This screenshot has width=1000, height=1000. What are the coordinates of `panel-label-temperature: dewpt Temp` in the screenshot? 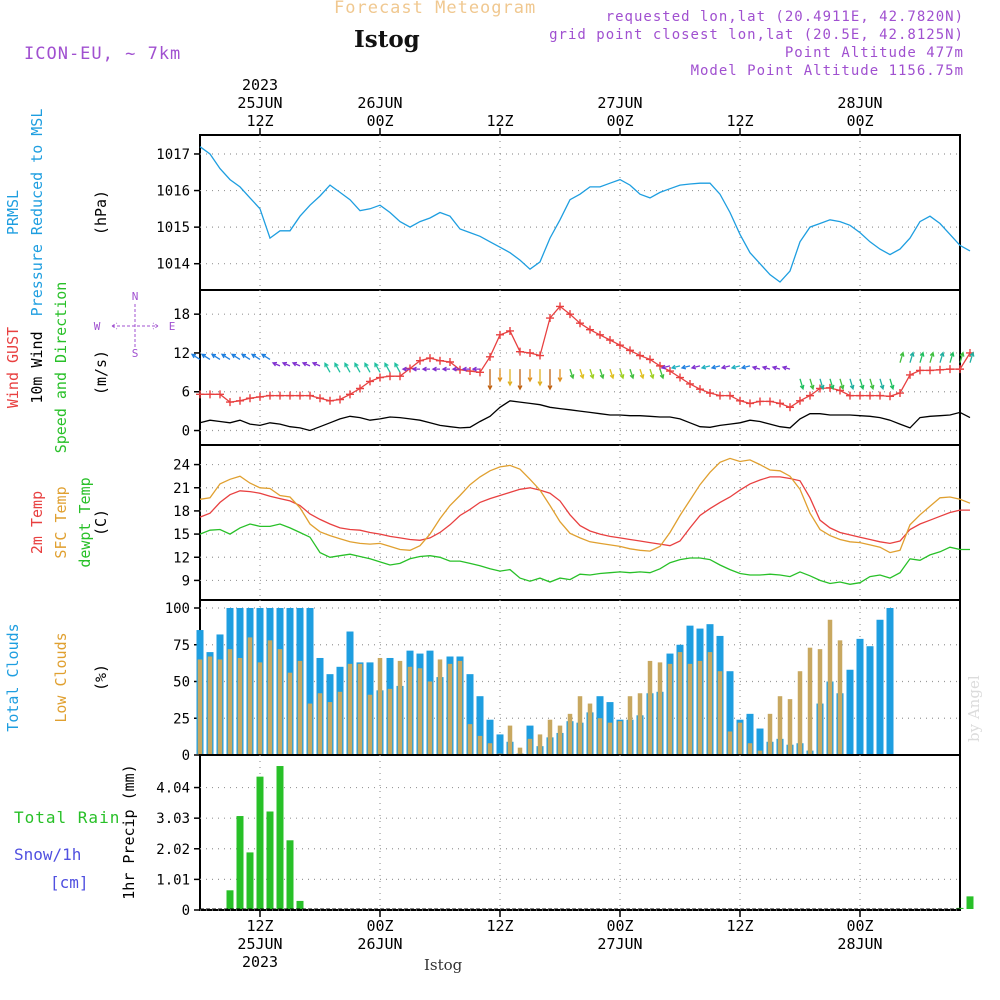 It's located at (85, 522).